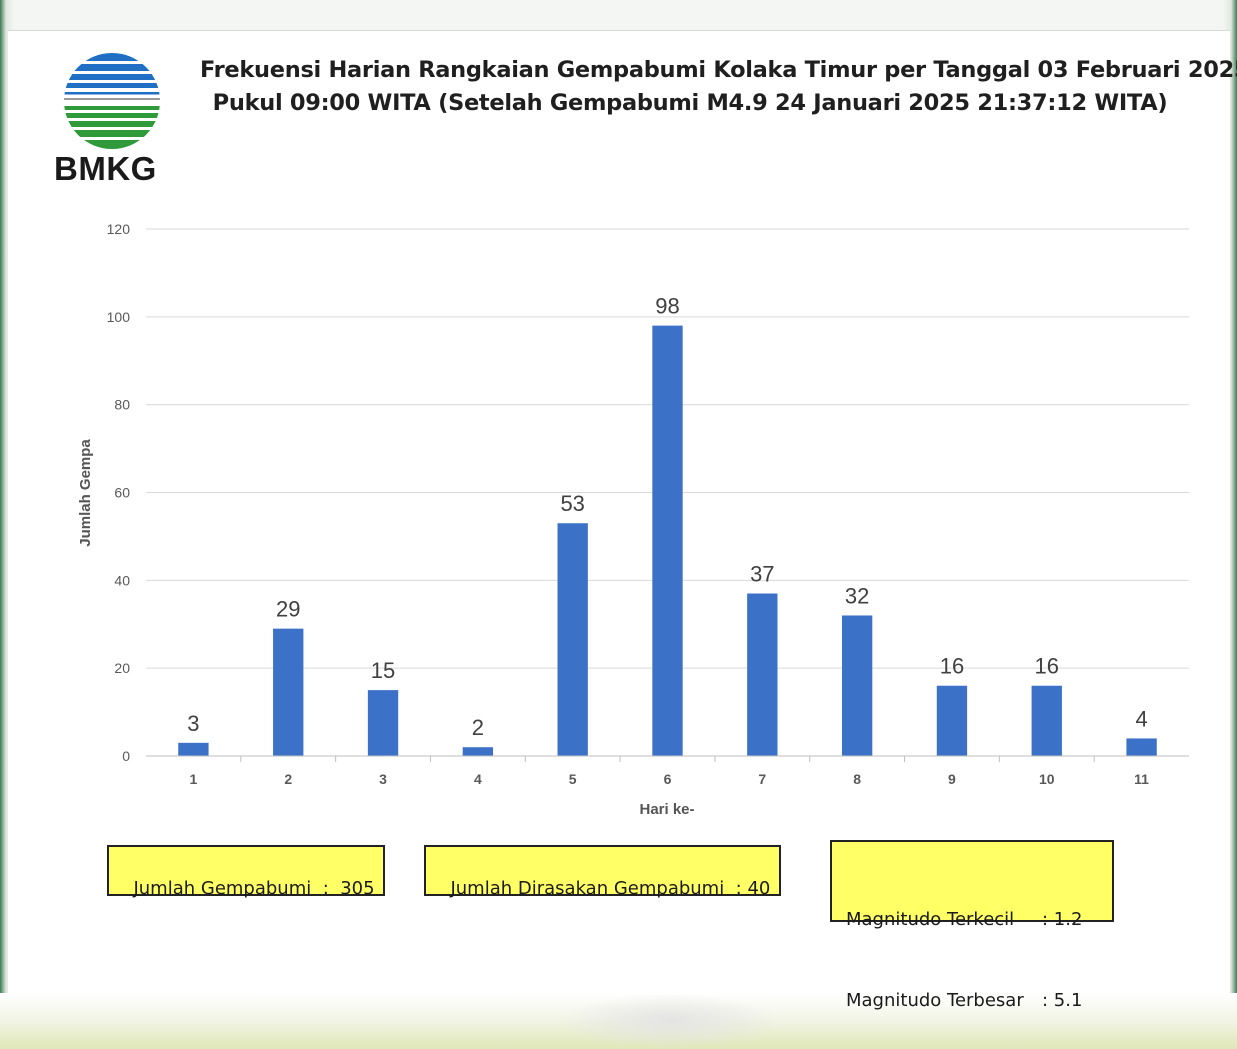 The image size is (1237, 1049). Describe the element at coordinates (935, 1000) in the screenshot. I see `magnitude-max-label: Magnitudo Terbesar` at that location.